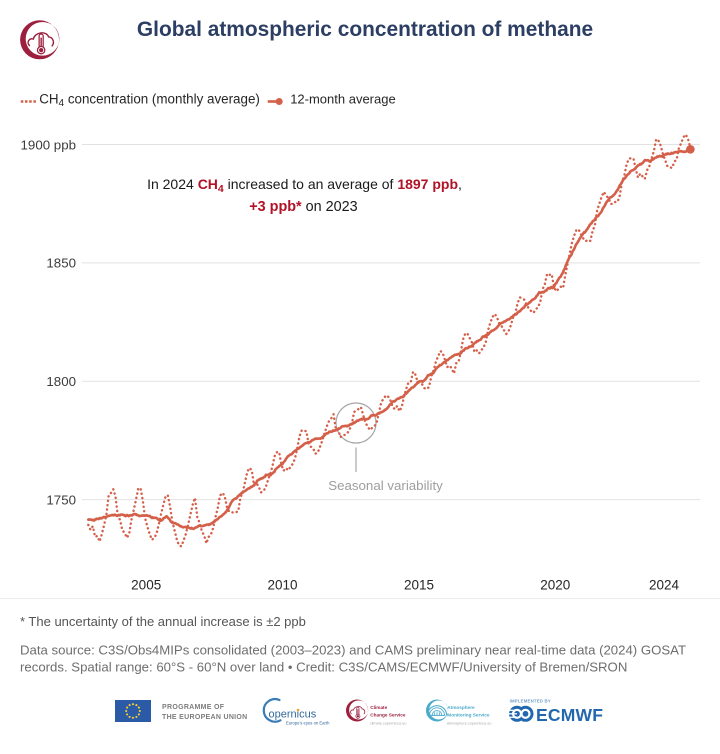 The width and height of the screenshot is (720, 754). What do you see at coordinates (293, 715) in the screenshot?
I see `svg-text: opernicus` at bounding box center [293, 715].